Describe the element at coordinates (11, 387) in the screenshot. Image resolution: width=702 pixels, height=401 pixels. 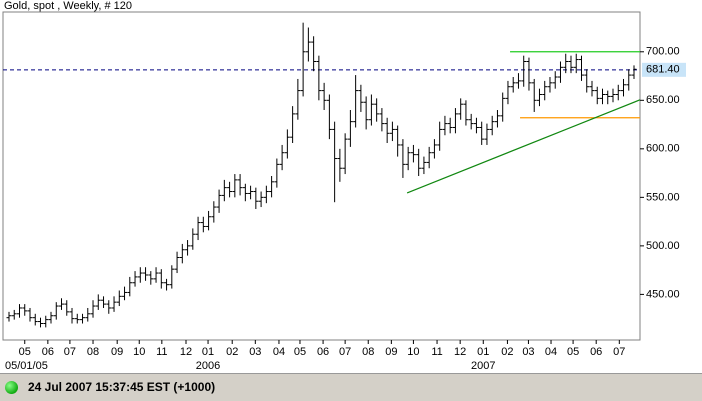
I see `status-icon` at that location.